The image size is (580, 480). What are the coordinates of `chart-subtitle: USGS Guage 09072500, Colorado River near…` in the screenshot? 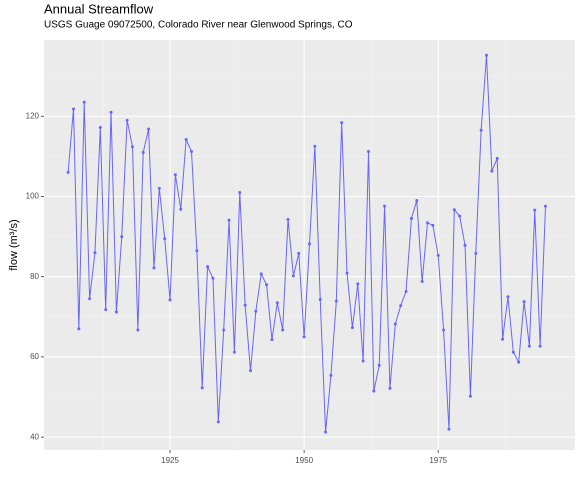 It's located at (198, 25).